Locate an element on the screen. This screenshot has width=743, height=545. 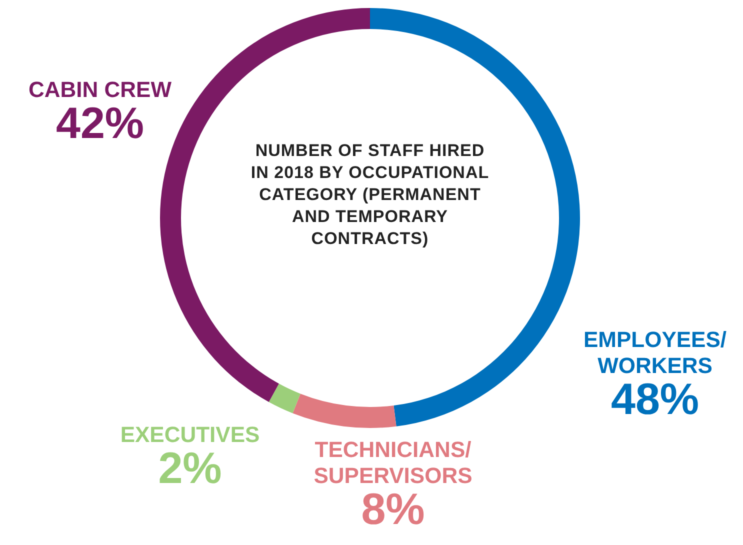
text: NUMBER OF STAFF HIRED IN 2018 BY OCCUPATIONAL CATEGORY (PERMANENT AND TEMPORARY CONTRACTS) is located at coordinates (370, 195).